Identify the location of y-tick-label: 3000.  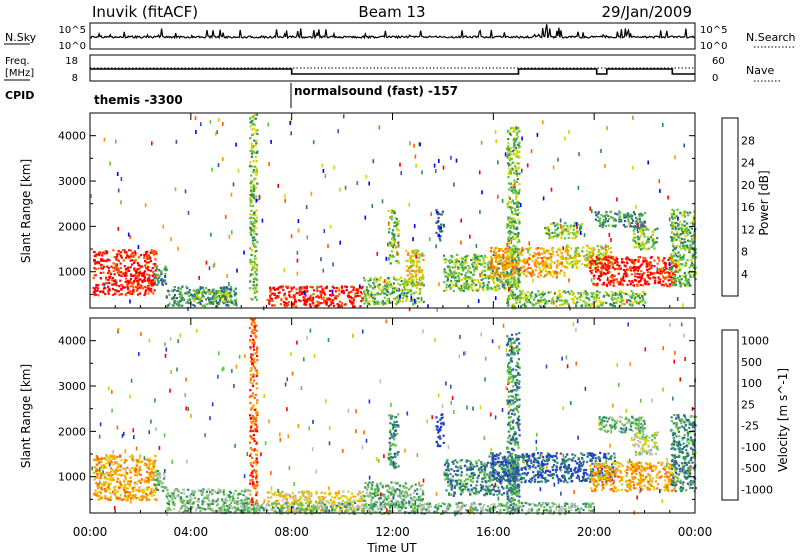
(72, 181).